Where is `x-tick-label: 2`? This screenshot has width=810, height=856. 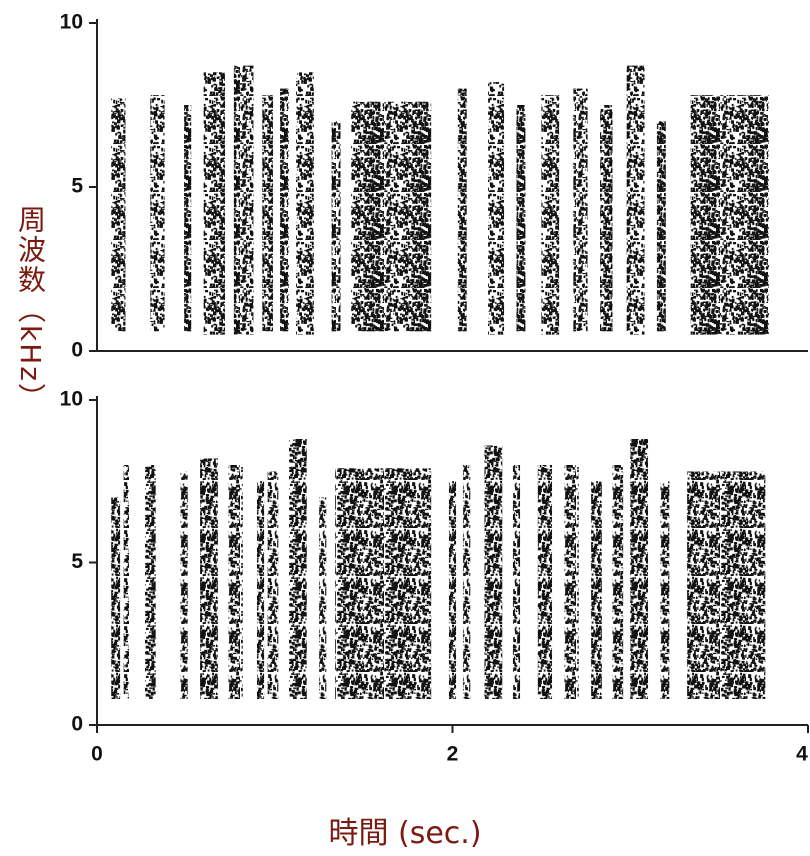 x-tick-label: 2 is located at coordinates (453, 754).